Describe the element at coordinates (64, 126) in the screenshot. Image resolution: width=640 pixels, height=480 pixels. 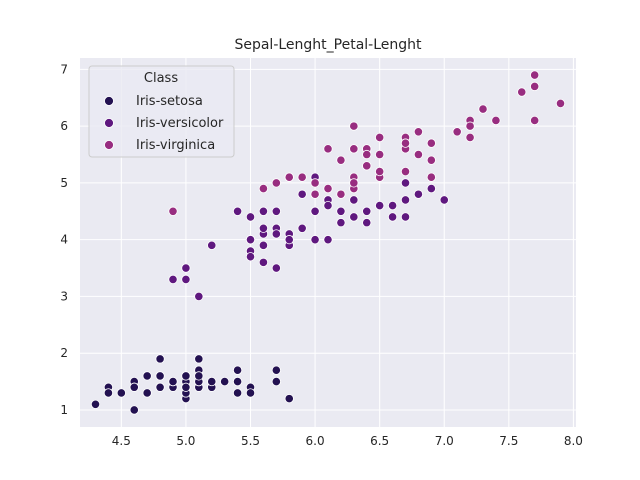
I see `y-tick-label: 6` at that location.